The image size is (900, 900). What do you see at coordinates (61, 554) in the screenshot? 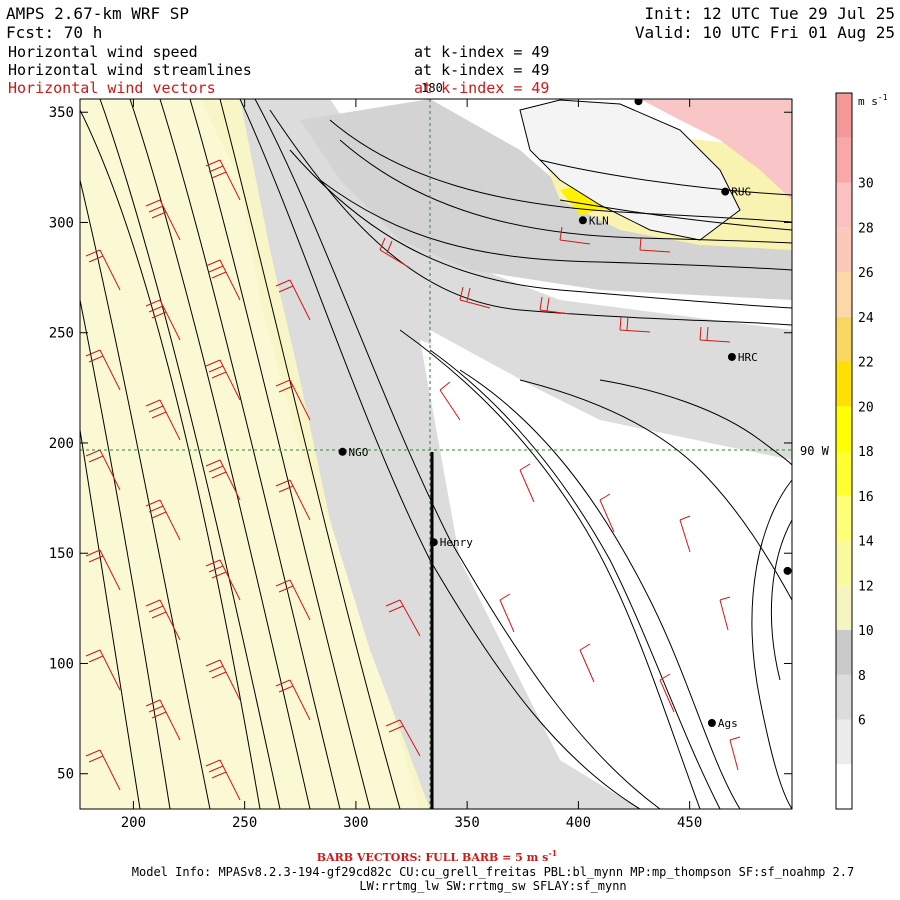
I see `y-tick-label: 150` at bounding box center [61, 554].